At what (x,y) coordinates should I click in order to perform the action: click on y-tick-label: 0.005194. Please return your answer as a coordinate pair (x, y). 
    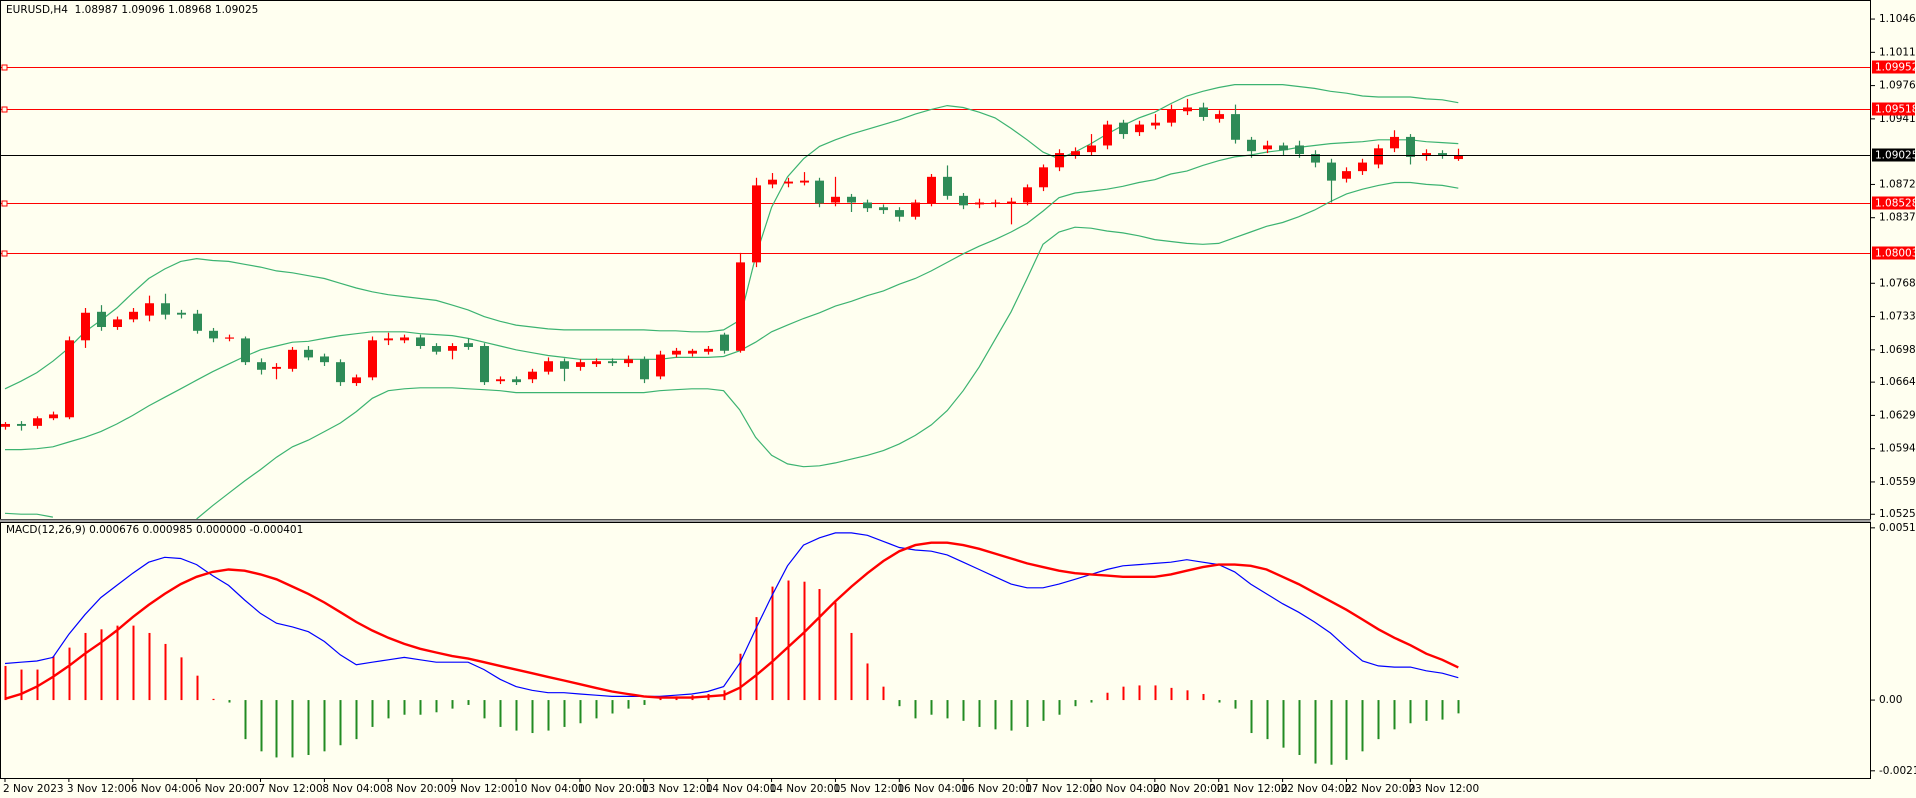
    Looking at the image, I should click on (1897, 528).